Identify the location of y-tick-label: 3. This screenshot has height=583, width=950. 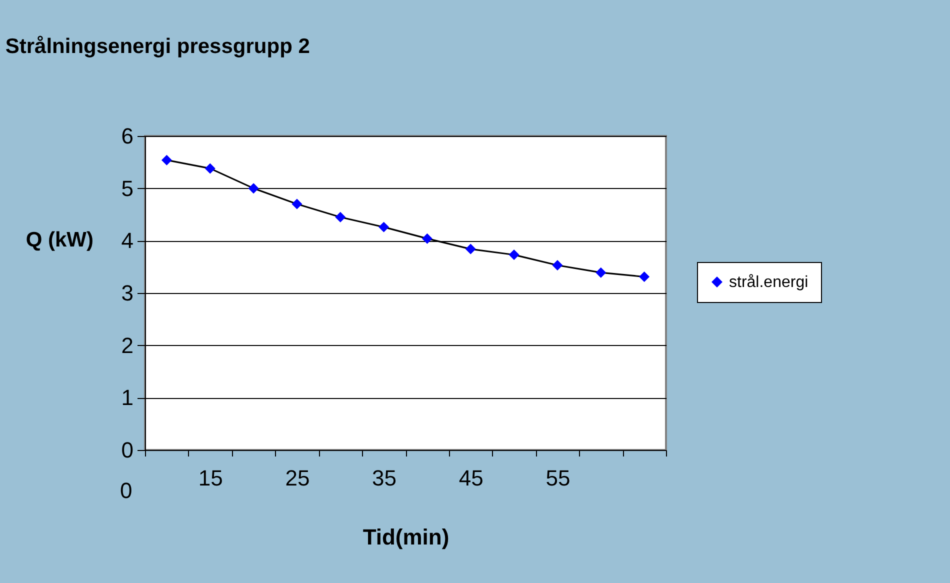
(127, 293).